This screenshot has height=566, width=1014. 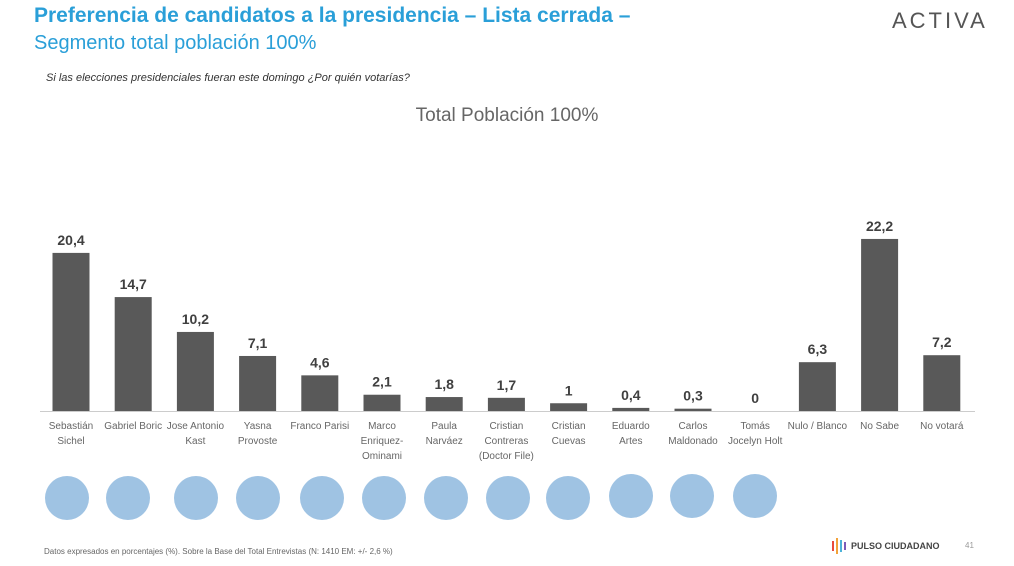 What do you see at coordinates (942, 342) in the screenshot?
I see `data-label: 7,2` at bounding box center [942, 342].